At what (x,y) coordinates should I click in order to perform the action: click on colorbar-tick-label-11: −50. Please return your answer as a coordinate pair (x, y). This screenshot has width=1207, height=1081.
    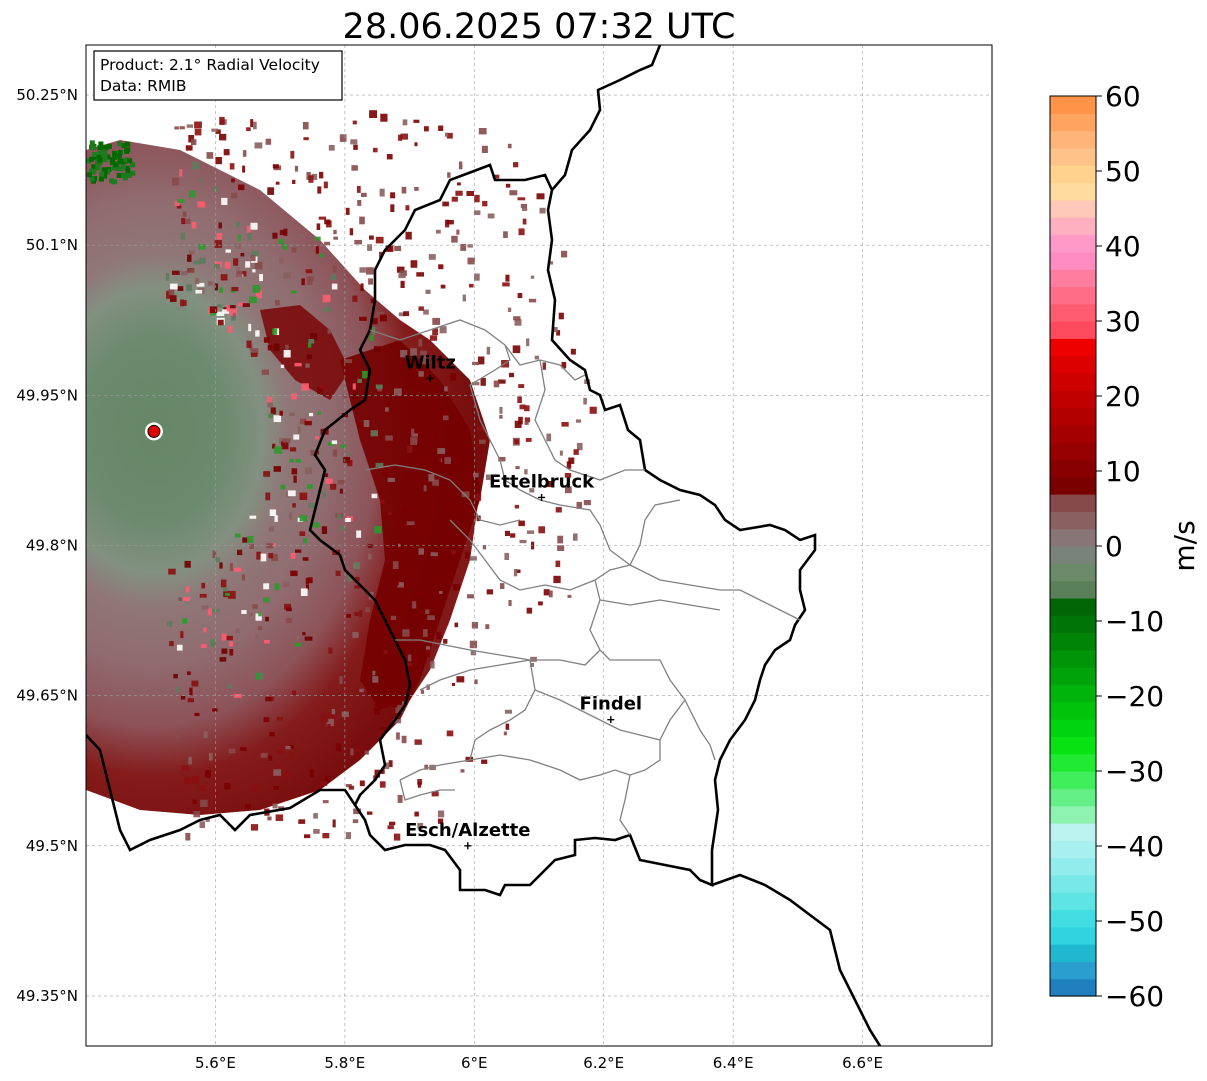
    Looking at the image, I should click on (1134, 921).